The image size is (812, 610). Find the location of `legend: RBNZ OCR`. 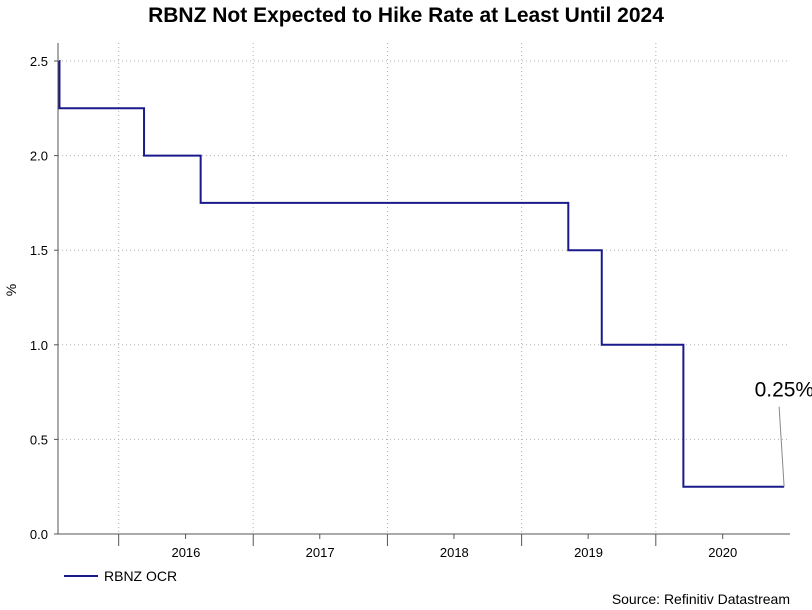

legend: RBNZ OCR is located at coordinates (120, 576).